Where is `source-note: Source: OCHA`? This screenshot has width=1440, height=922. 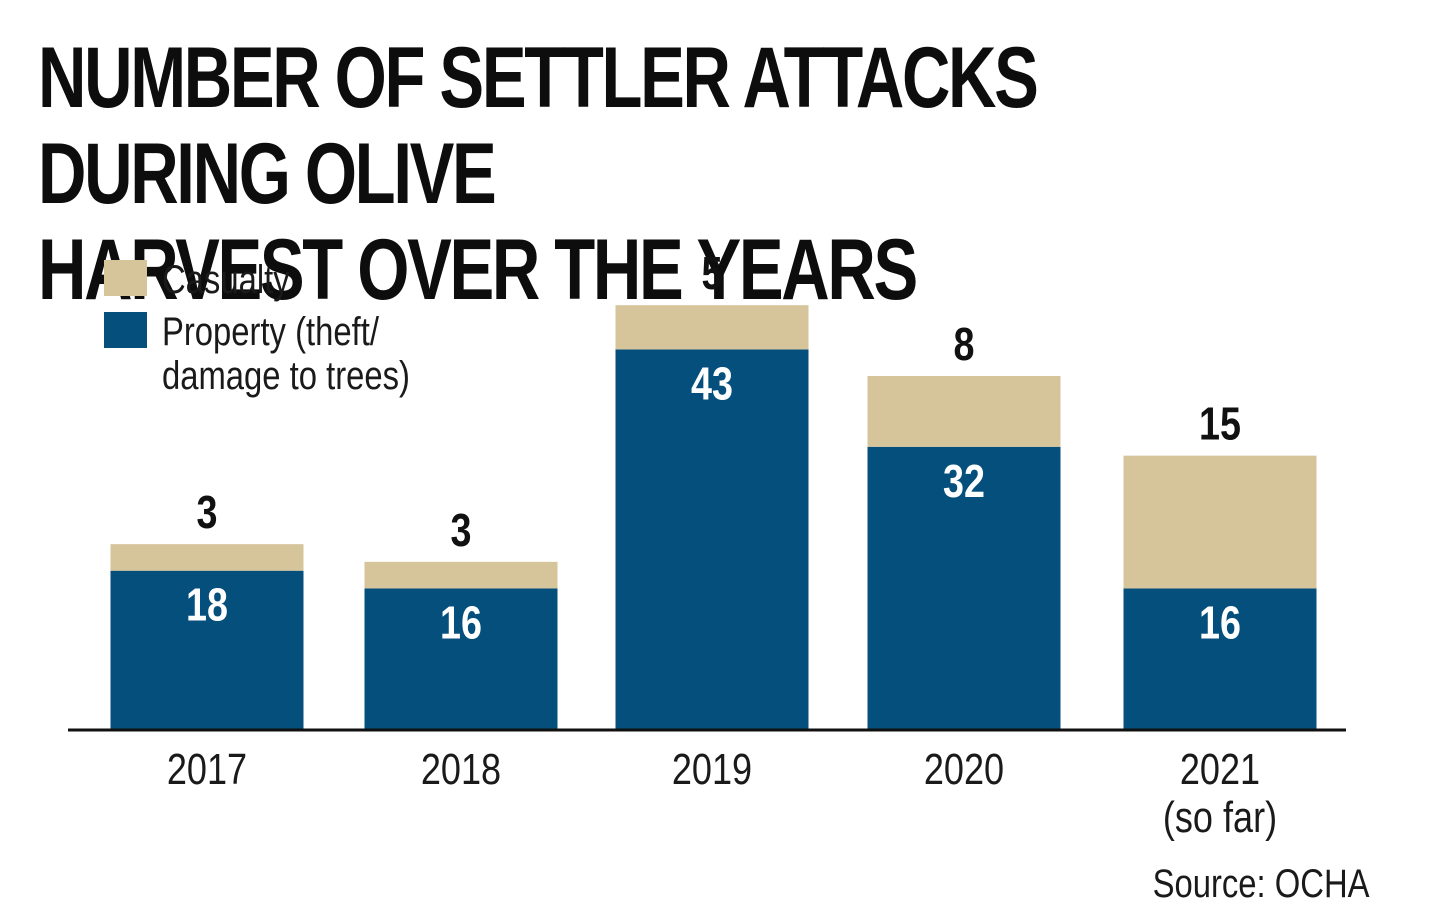
source-note: Source: OCHA is located at coordinates (1261, 884).